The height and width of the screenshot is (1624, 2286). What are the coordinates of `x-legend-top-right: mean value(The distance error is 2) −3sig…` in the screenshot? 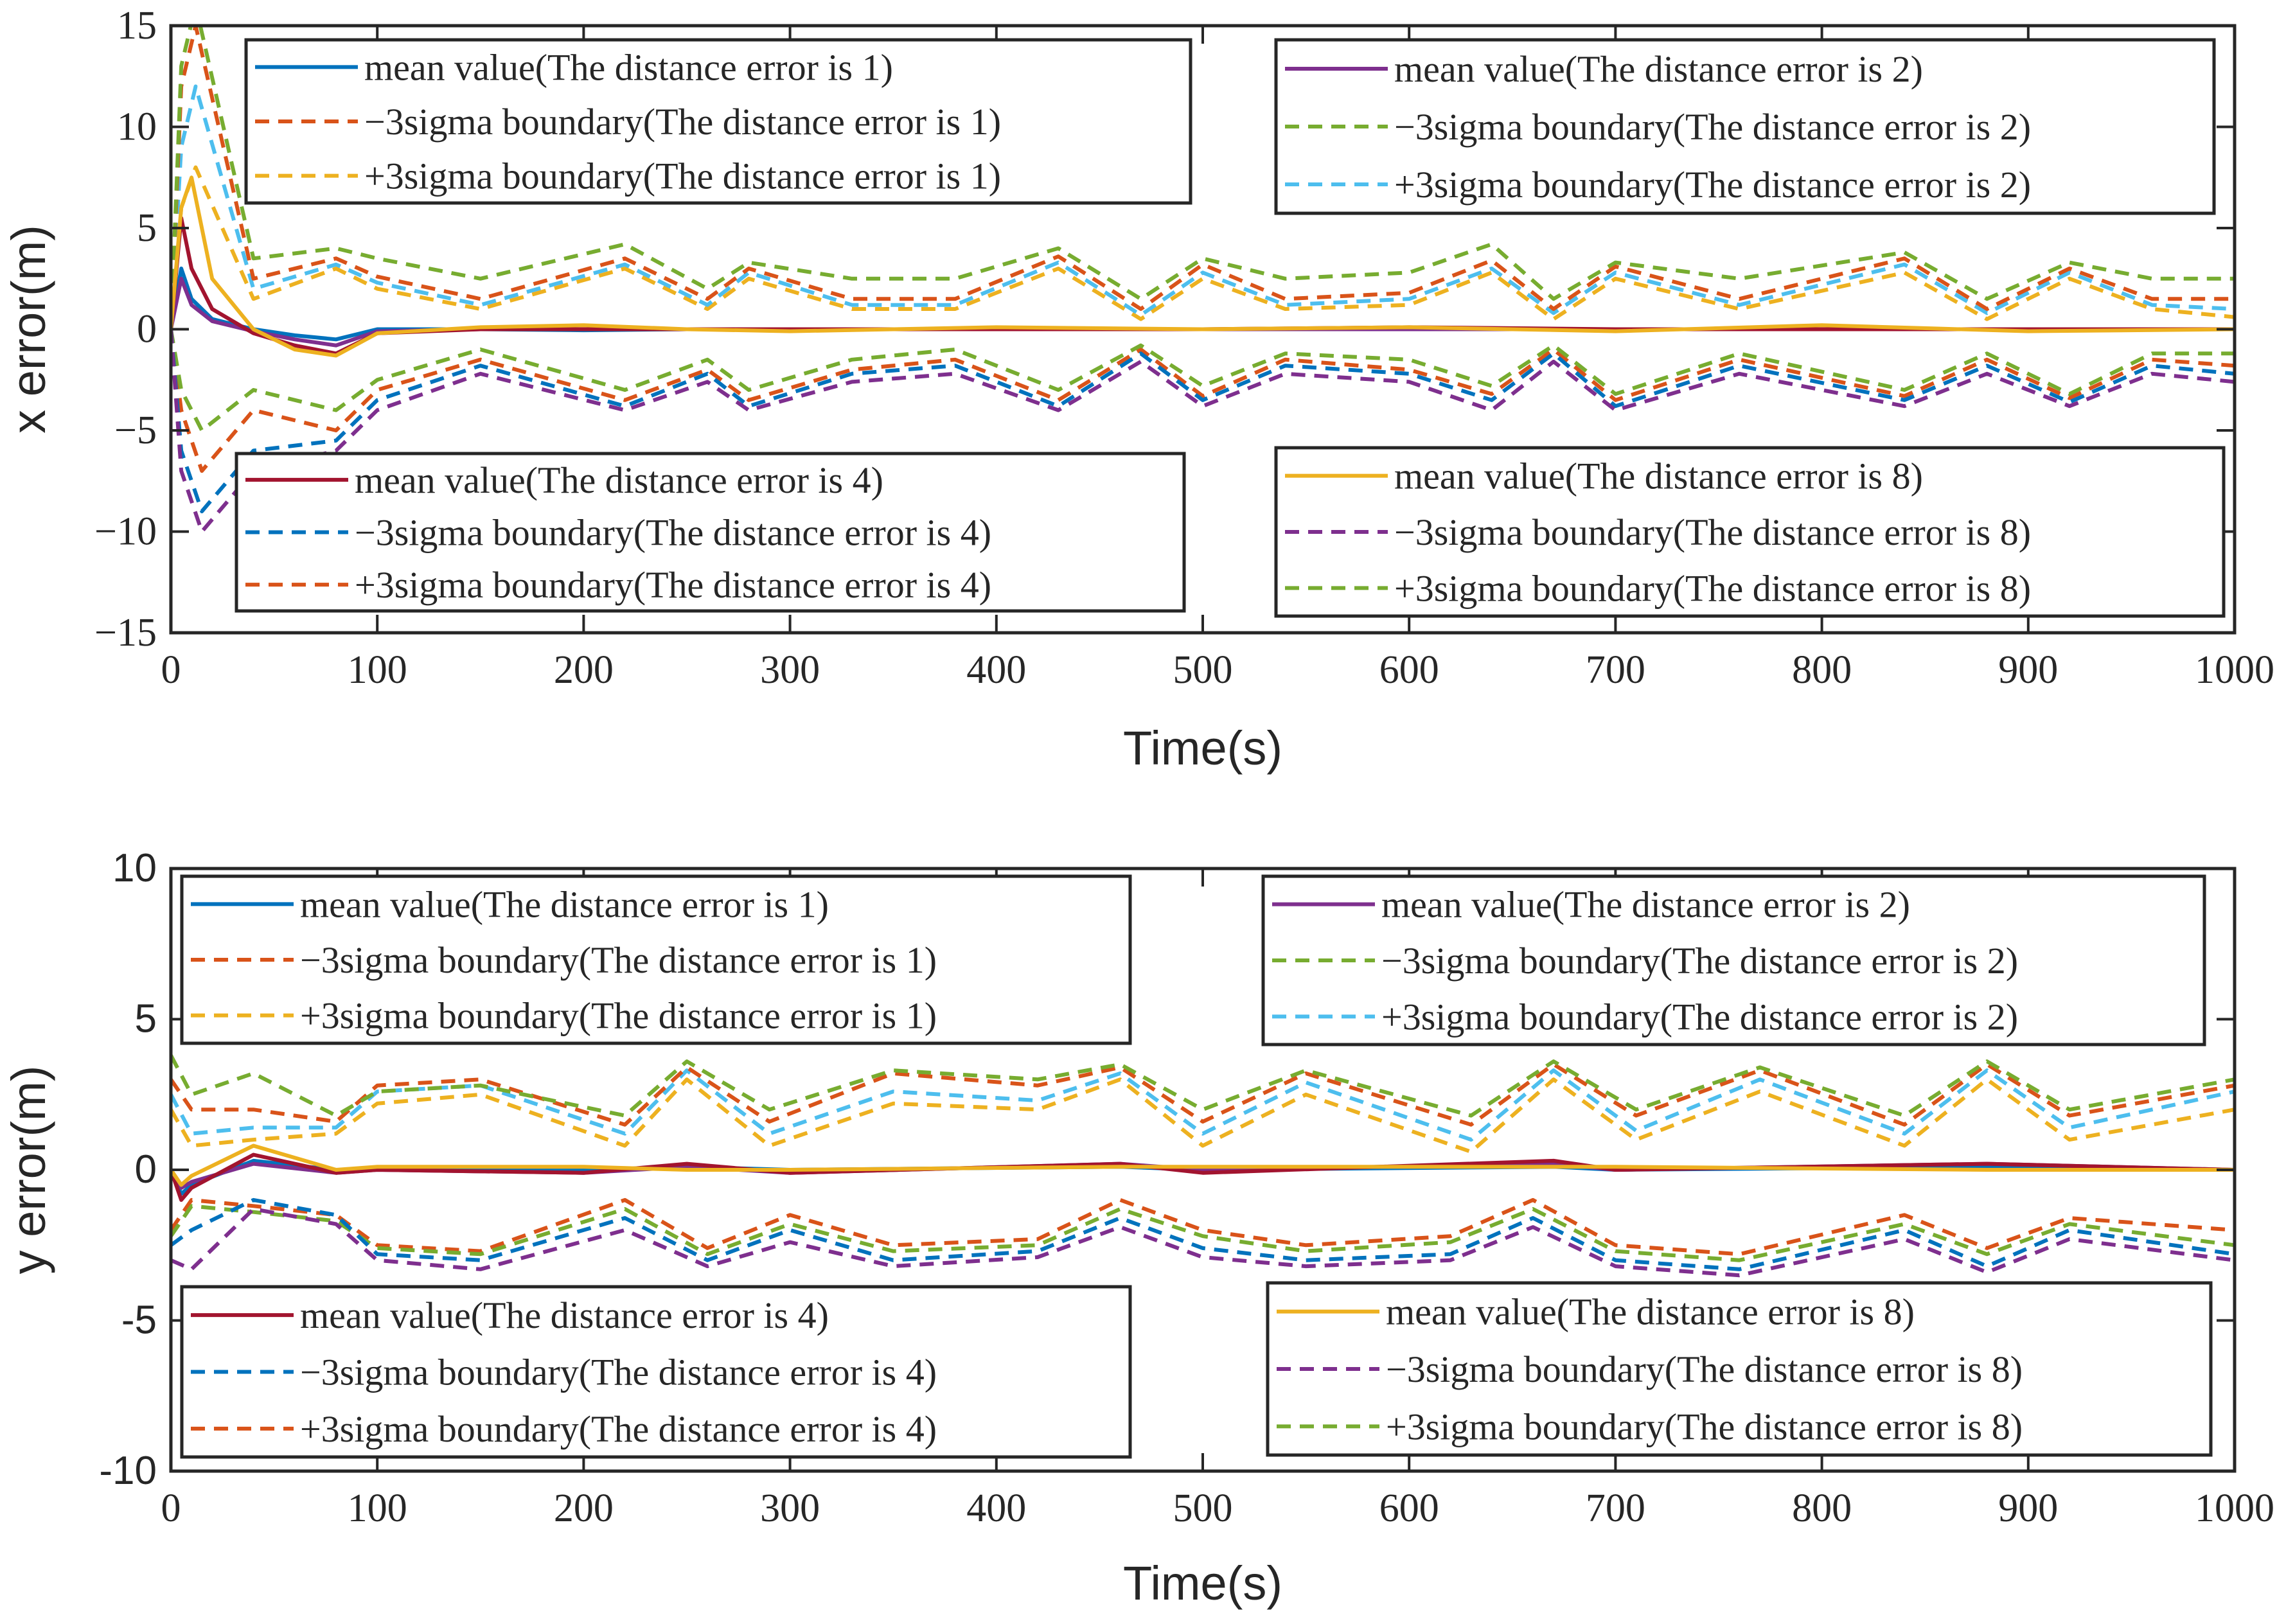 It's located at (1745, 126).